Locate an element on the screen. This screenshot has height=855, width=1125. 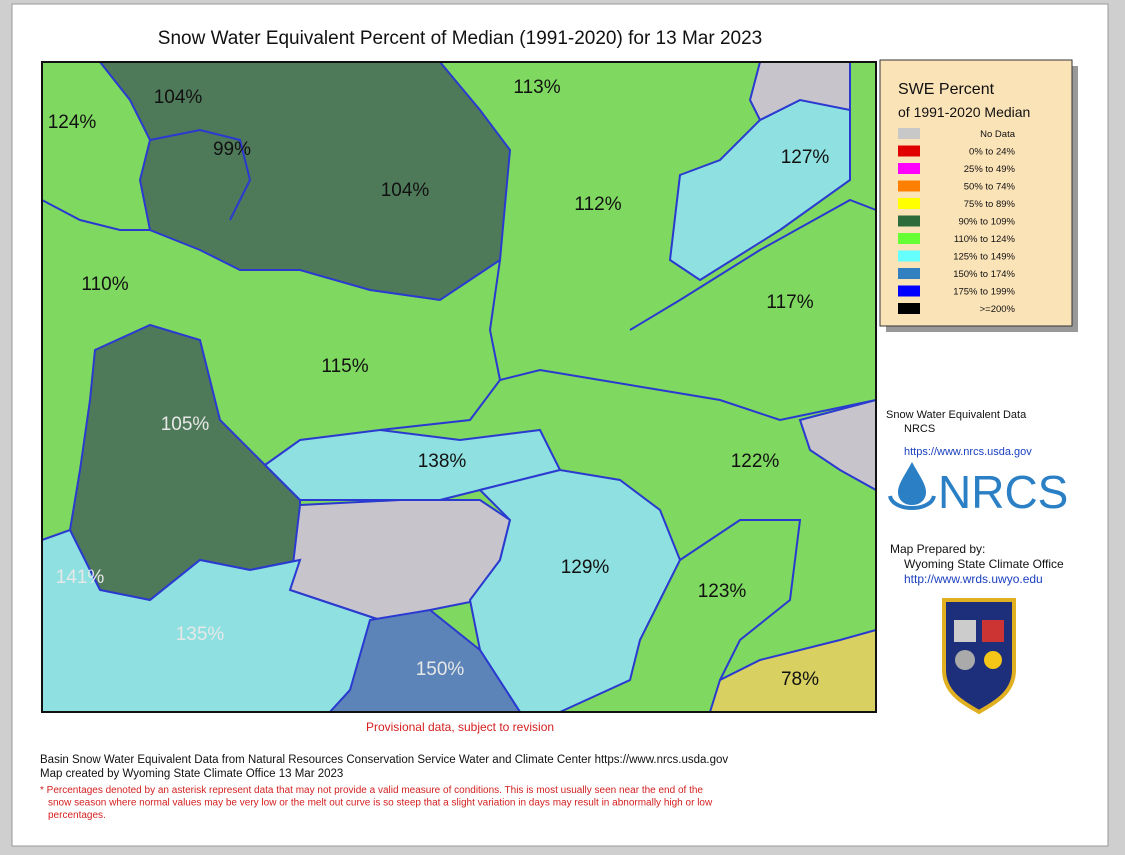
legend-label: >=200% is located at coordinates (998, 309).